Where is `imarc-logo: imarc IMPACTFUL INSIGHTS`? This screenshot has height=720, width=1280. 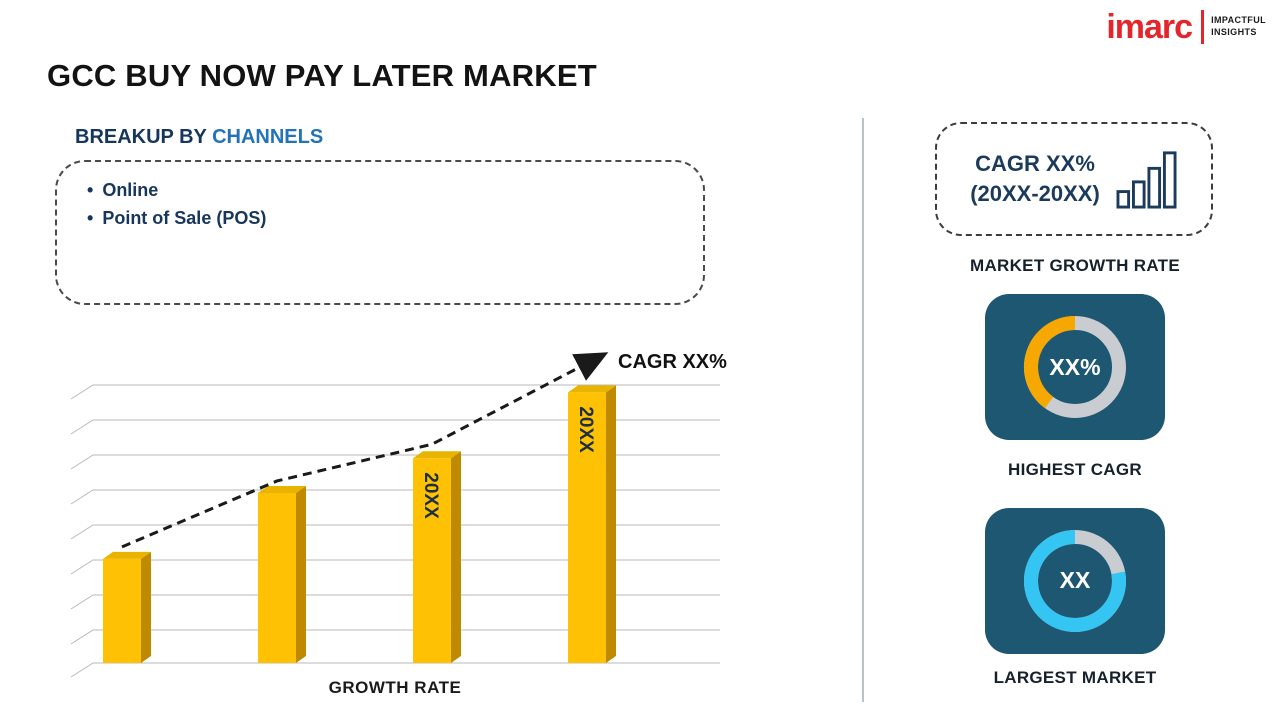
imarc-logo: imarc IMPACTFUL INSIGHTS is located at coordinates (1186, 27).